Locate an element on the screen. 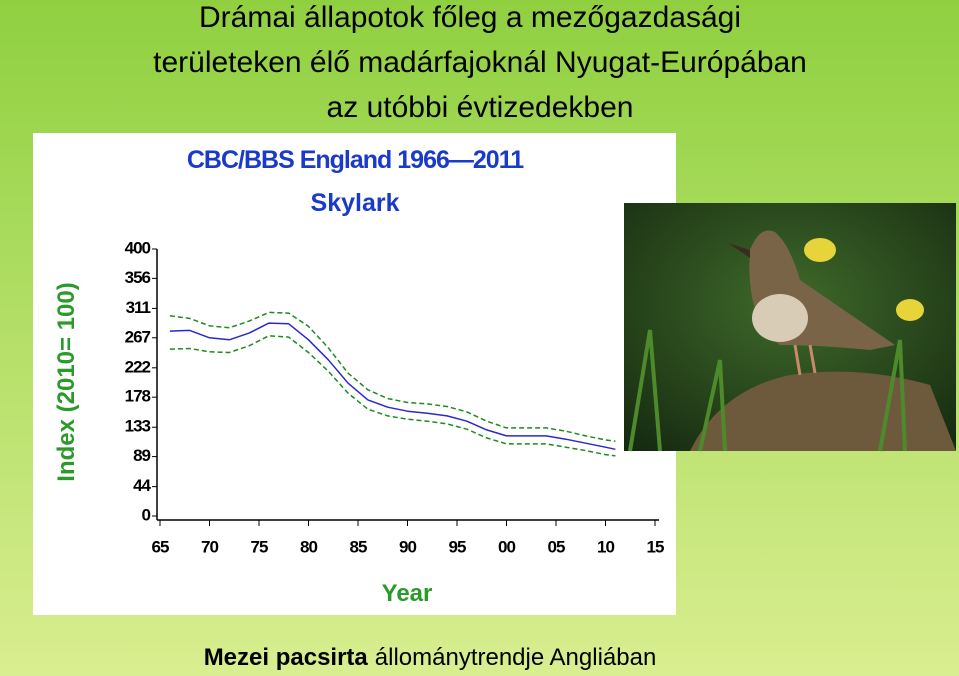 The width and height of the screenshot is (959, 676). grass is located at coordinates (767, 390).